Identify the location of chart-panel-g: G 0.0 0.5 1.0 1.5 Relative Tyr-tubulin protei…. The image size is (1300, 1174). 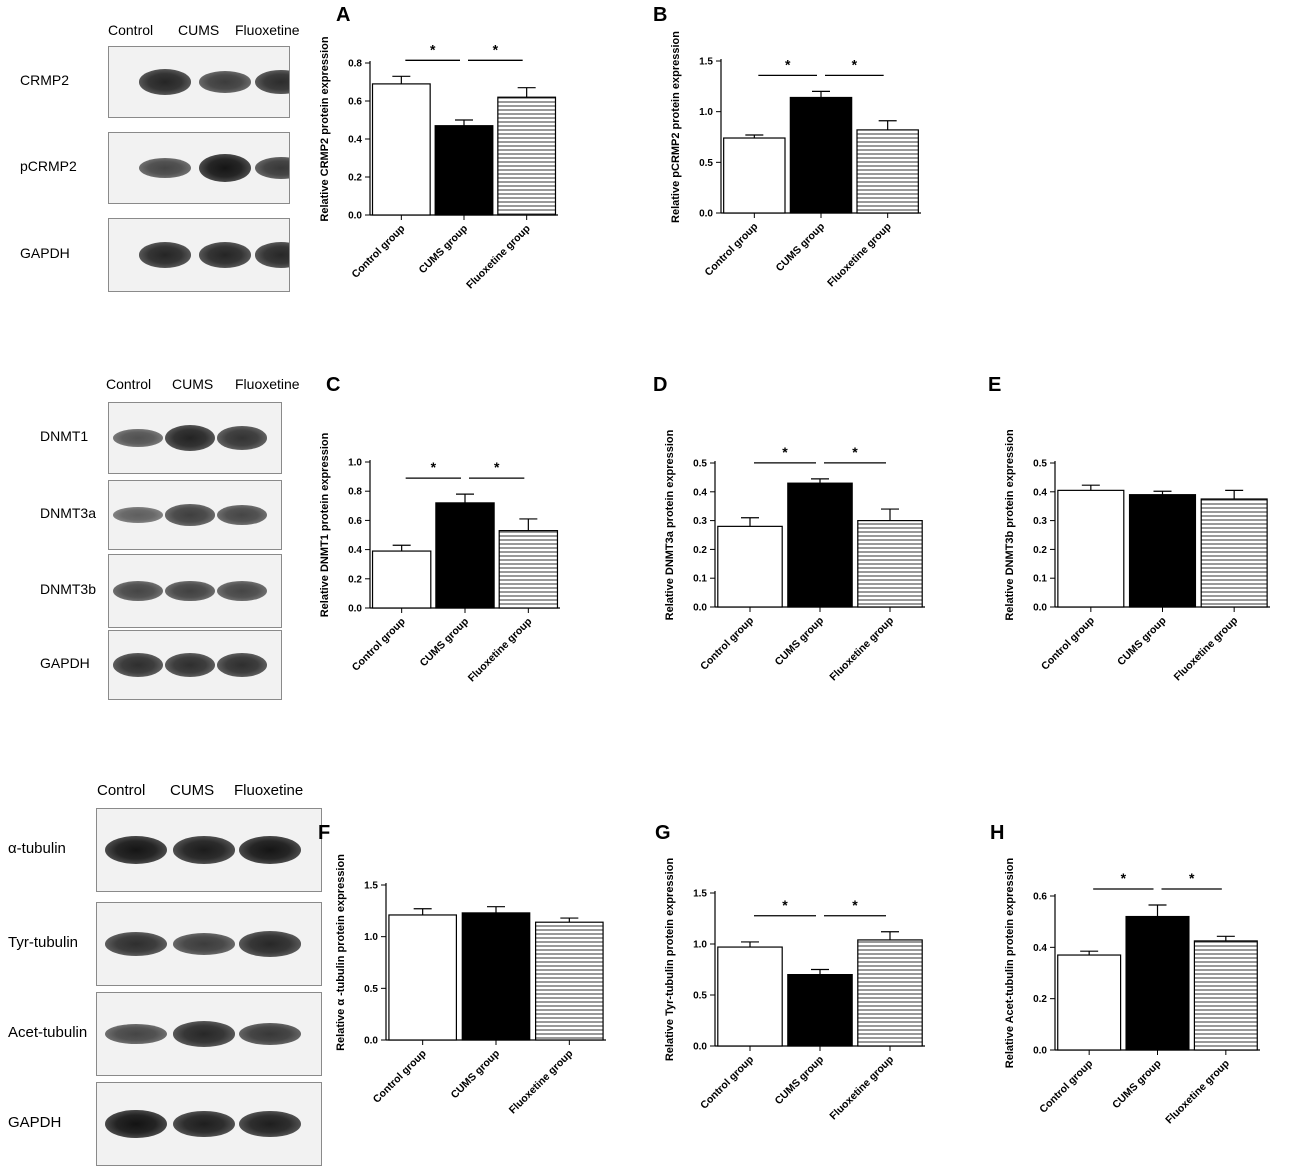
(810, 992).